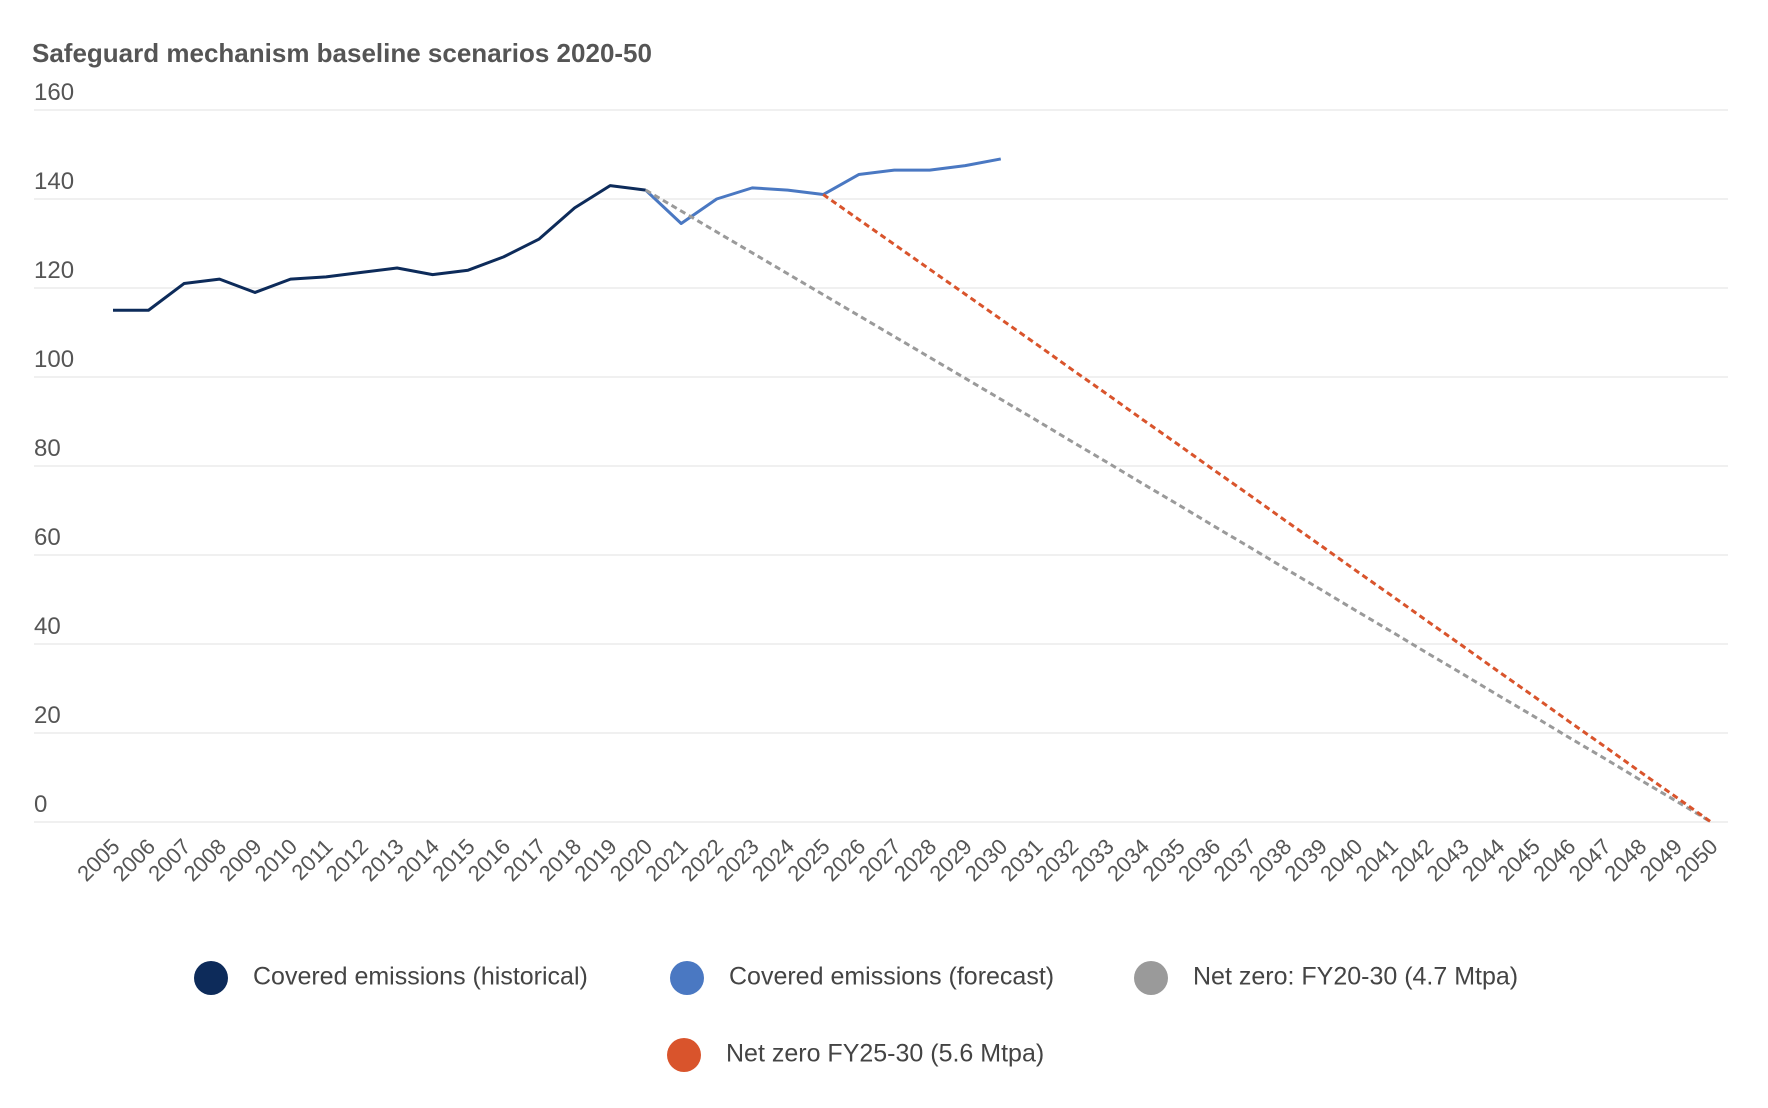  What do you see at coordinates (47, 715) in the screenshot?
I see `y-tick-label: 20` at bounding box center [47, 715].